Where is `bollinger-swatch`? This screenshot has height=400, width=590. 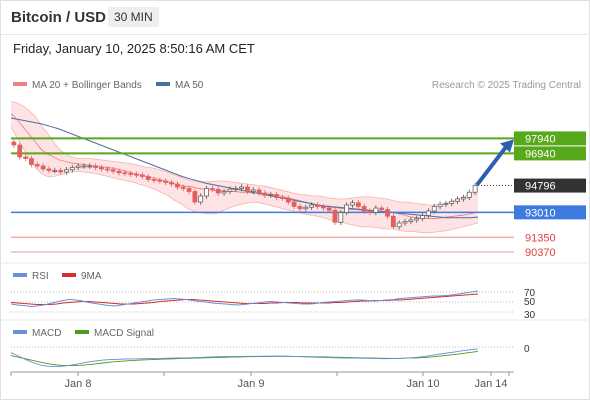
bollinger-swatch is located at coordinates (20, 84).